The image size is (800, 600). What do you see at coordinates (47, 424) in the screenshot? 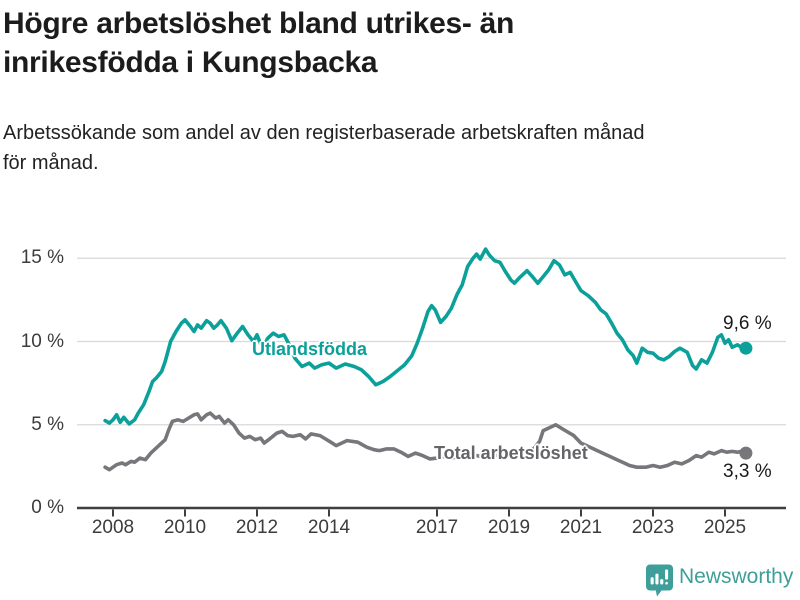
I see `y-axis-tick-label: 5 %` at bounding box center [47, 424].